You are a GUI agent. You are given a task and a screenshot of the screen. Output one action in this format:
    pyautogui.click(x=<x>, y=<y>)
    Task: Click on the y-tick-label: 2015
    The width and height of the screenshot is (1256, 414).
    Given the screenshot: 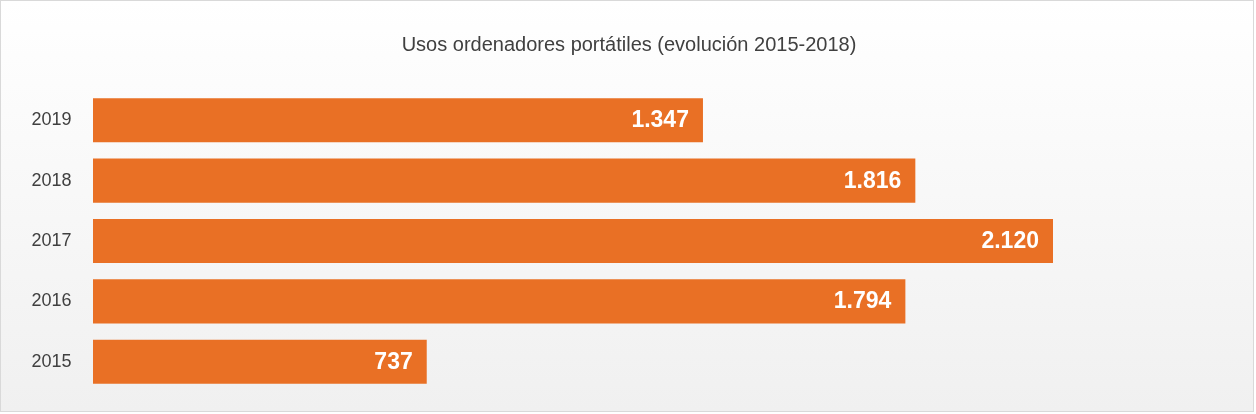 What is the action you would take?
    pyautogui.click(x=51, y=360)
    